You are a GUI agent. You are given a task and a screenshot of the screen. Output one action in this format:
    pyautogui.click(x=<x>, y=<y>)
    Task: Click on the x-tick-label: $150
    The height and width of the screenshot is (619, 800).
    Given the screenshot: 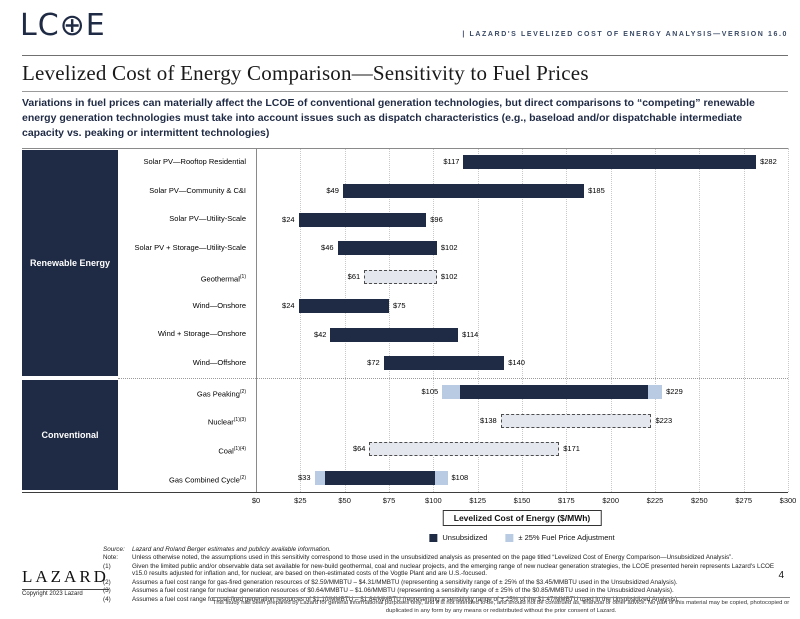 What is the action you would take?
    pyautogui.click(x=522, y=501)
    